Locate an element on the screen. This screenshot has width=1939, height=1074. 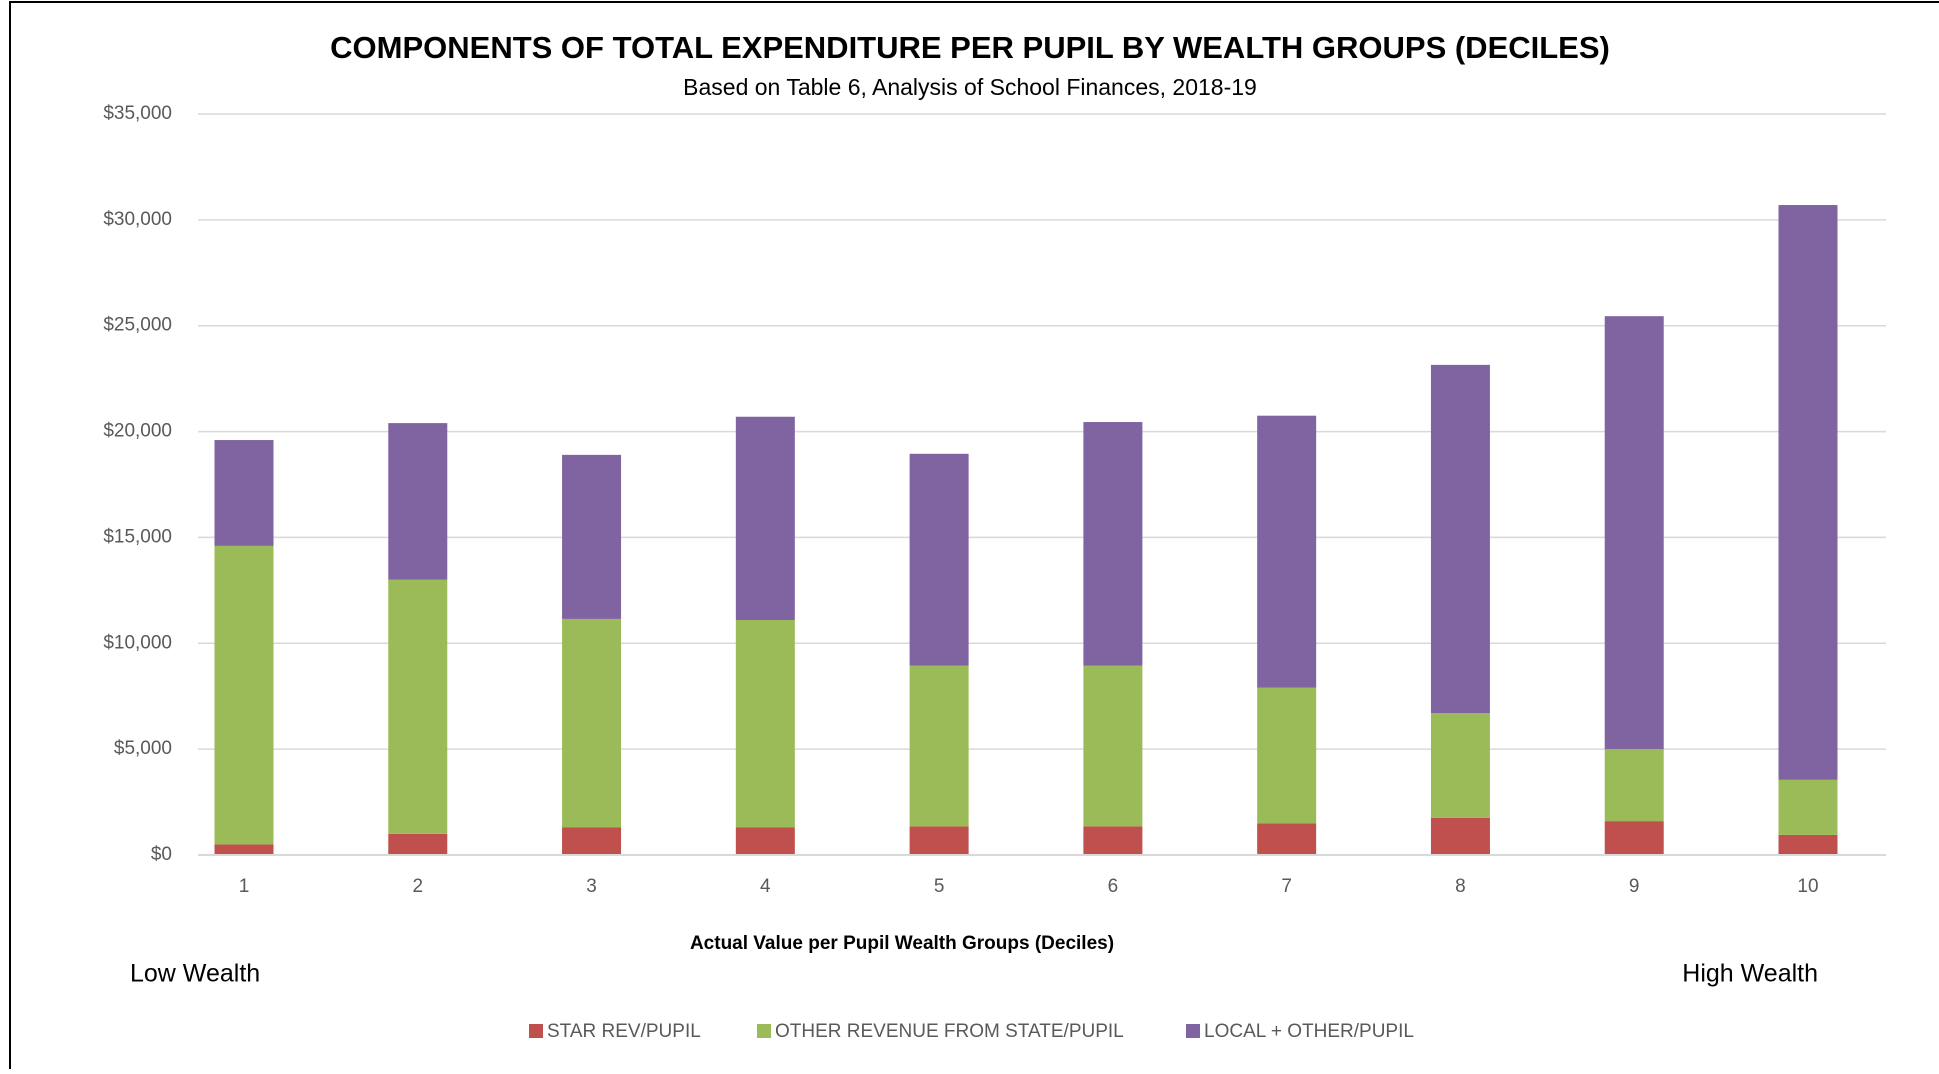
x-tick-label: 4 is located at coordinates (765, 886).